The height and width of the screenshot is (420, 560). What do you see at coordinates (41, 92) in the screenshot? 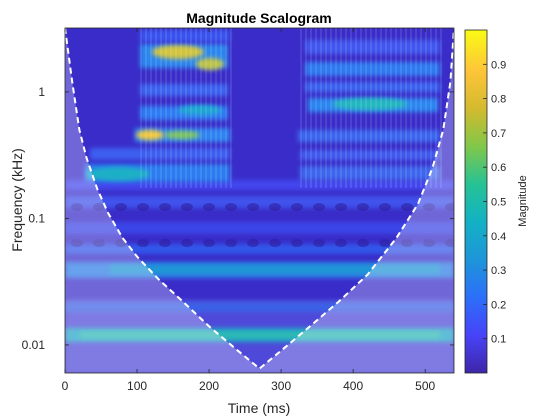
I see `y-tick-label: 1` at bounding box center [41, 92].